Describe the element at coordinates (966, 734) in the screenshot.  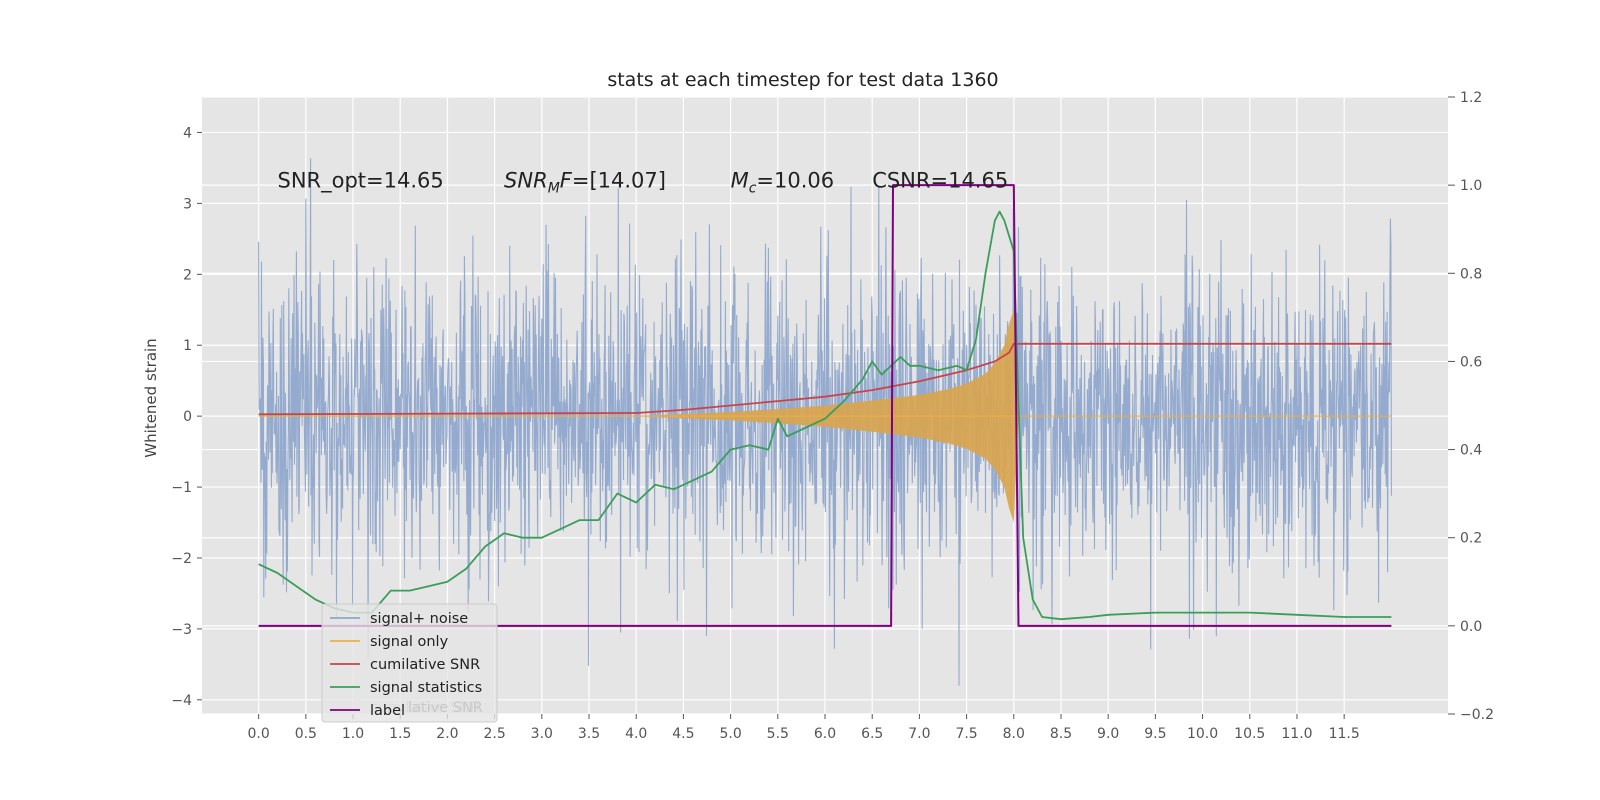
I see `x-tick-label: 7.5` at that location.